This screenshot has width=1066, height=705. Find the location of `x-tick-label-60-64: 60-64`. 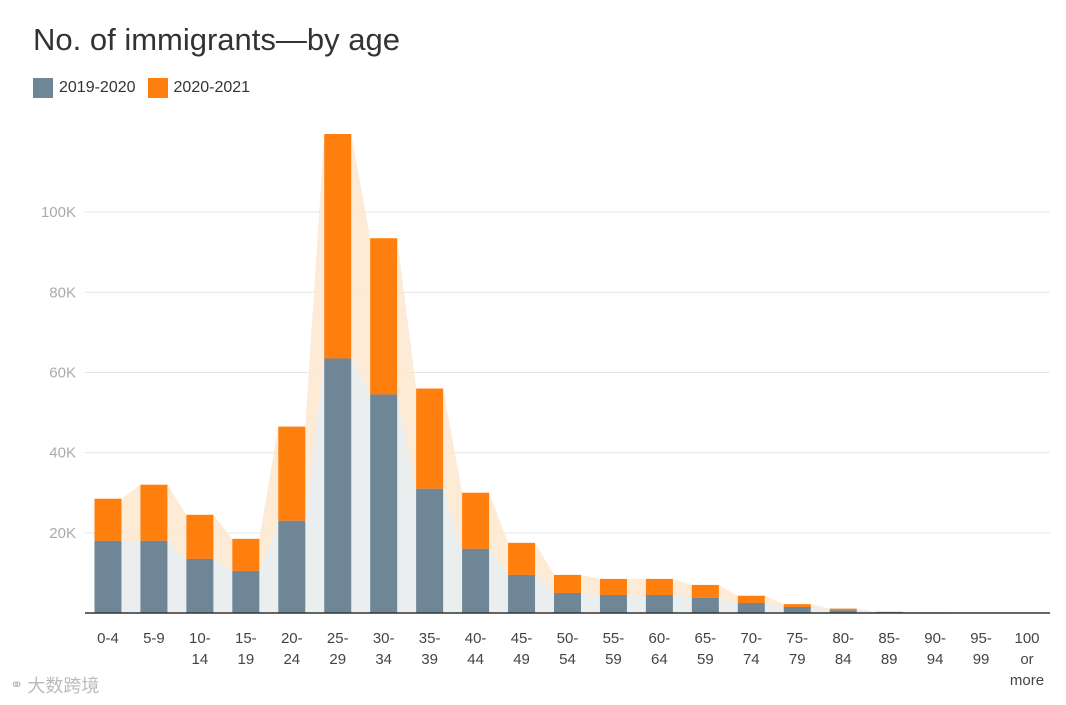

x-tick-label-60-64: 60-64 is located at coordinates (660, 649).